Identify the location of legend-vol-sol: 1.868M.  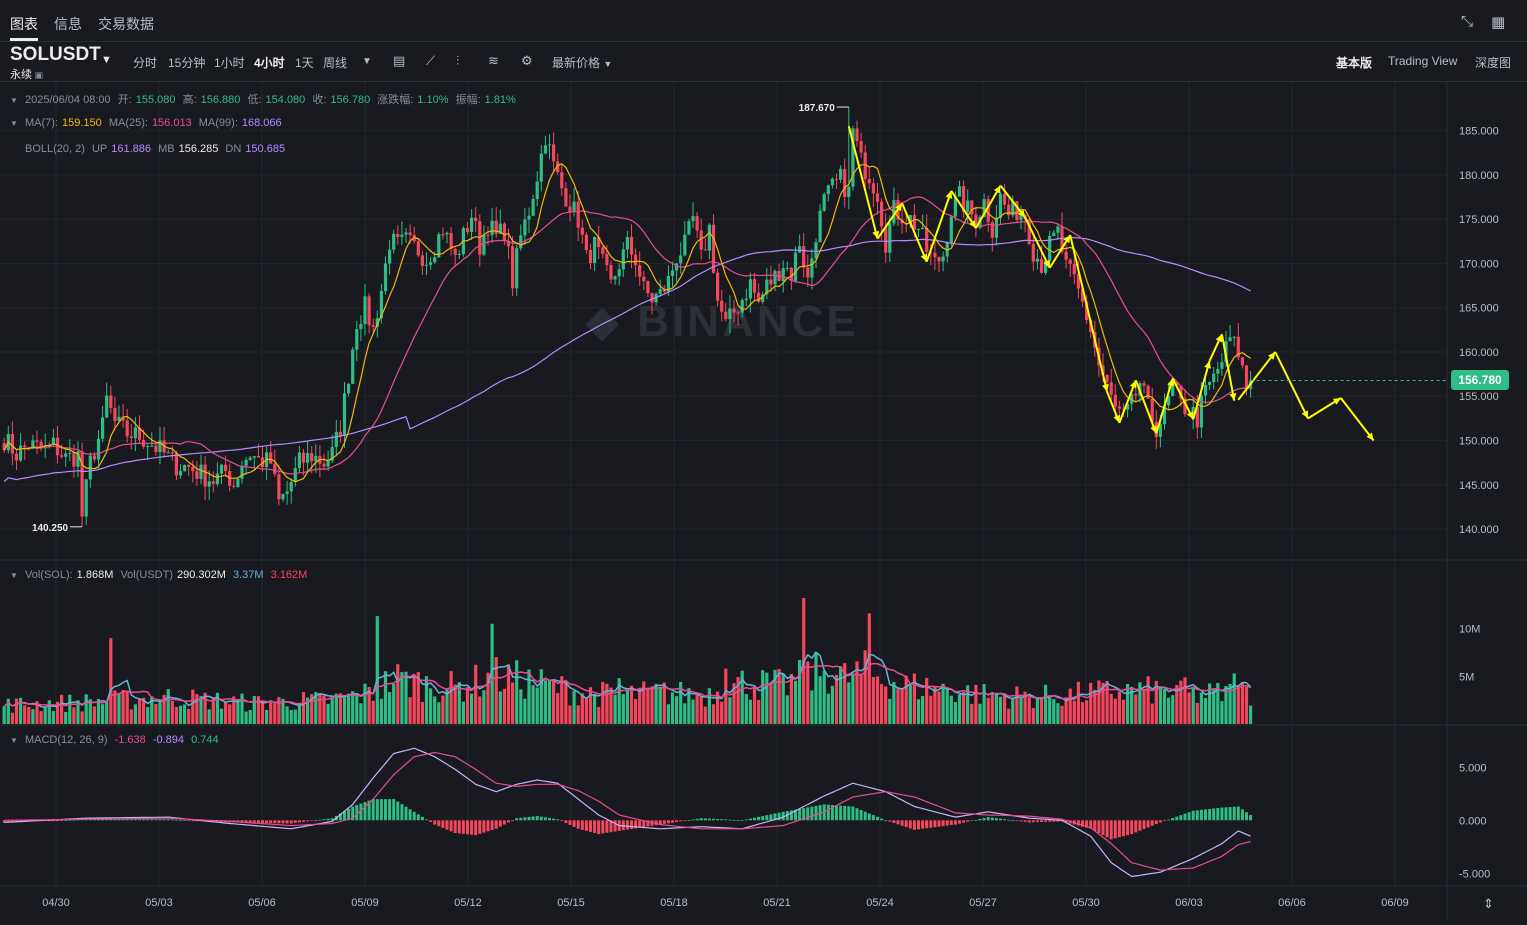
(95, 575).